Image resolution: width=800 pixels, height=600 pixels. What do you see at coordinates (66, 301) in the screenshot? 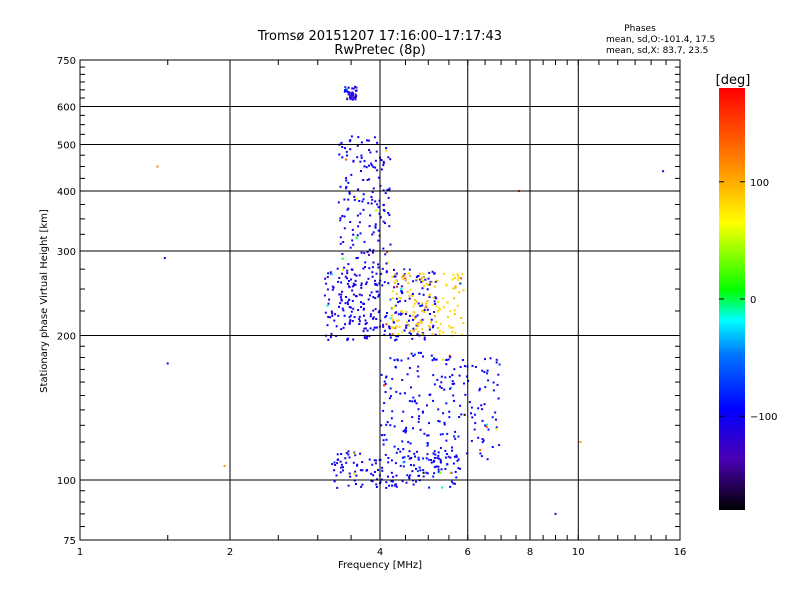
I see `y-tick-labels: 75 100 200 300 400 500 600 750` at bounding box center [66, 301].